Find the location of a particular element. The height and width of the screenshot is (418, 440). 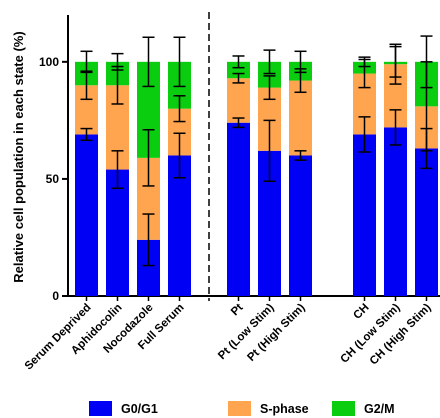

y-axis: 0 50 100 is located at coordinates (54, 159).